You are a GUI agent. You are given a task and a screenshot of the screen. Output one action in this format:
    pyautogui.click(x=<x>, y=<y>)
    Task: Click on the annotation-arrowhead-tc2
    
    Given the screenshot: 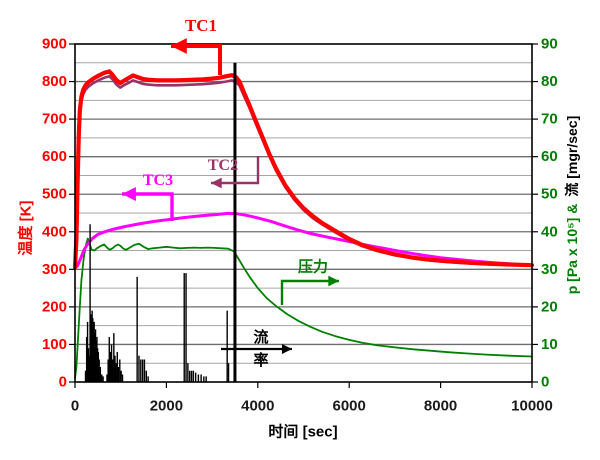 What is the action you would take?
    pyautogui.click(x=216, y=183)
    